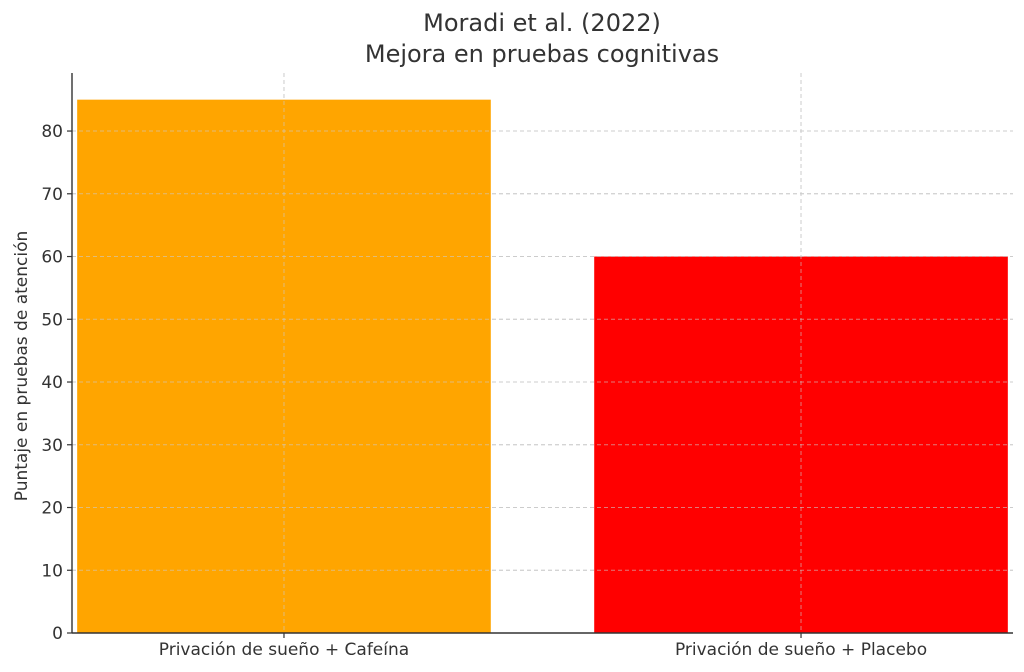  What do you see at coordinates (52, 446) in the screenshot?
I see `y-tick-label: 30` at bounding box center [52, 446].